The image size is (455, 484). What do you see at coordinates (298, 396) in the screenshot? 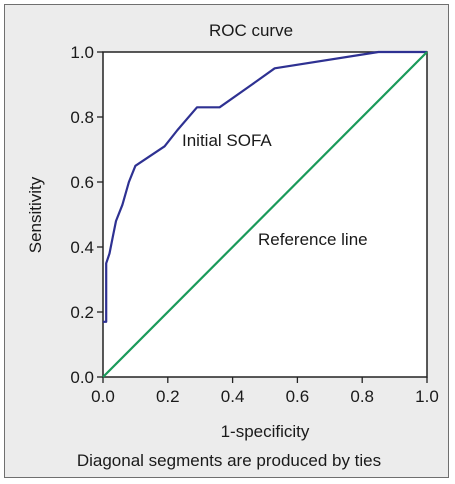
I see `x-tick-label: 0.6` at bounding box center [298, 396].